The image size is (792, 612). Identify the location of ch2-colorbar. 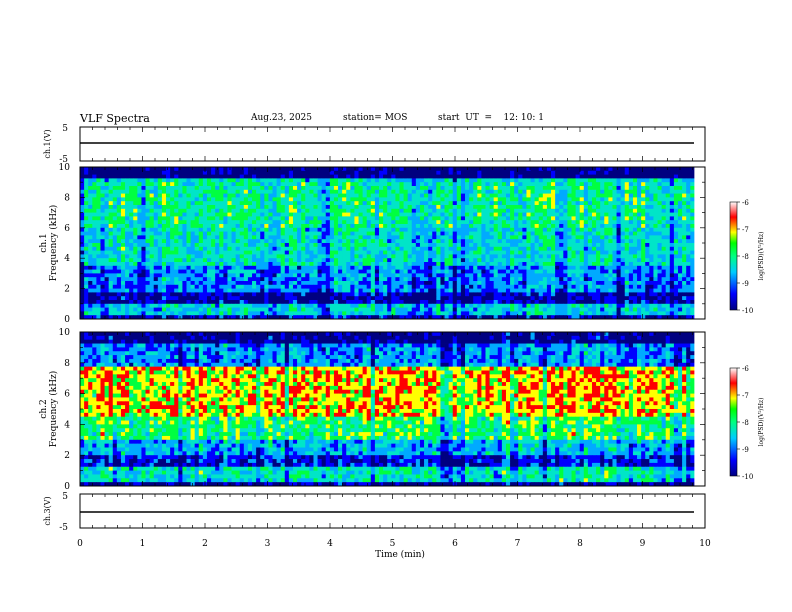
(733, 422).